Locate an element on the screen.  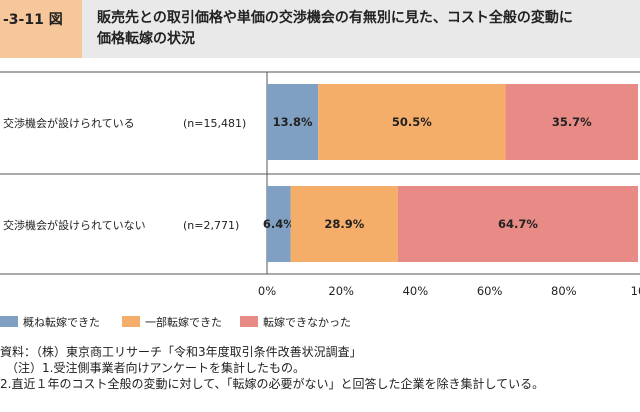
data-label: 35.7% is located at coordinates (572, 122).